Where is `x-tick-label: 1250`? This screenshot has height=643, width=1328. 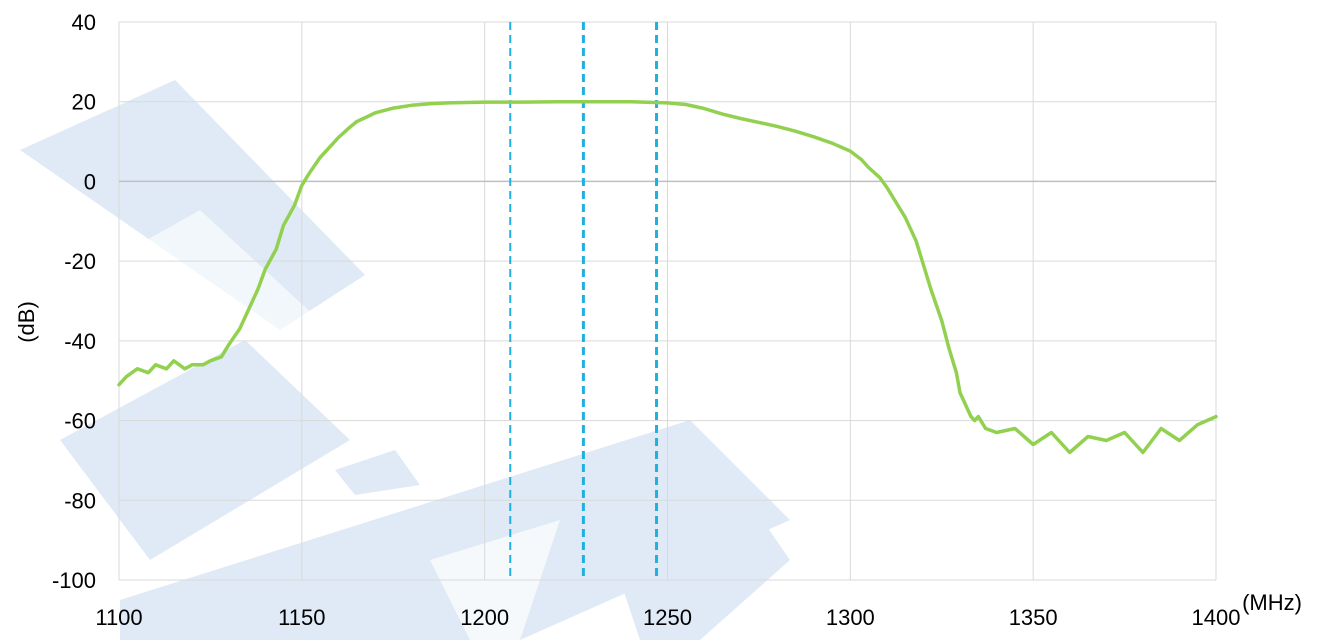
x-tick-label: 1250 is located at coordinates (667, 617).